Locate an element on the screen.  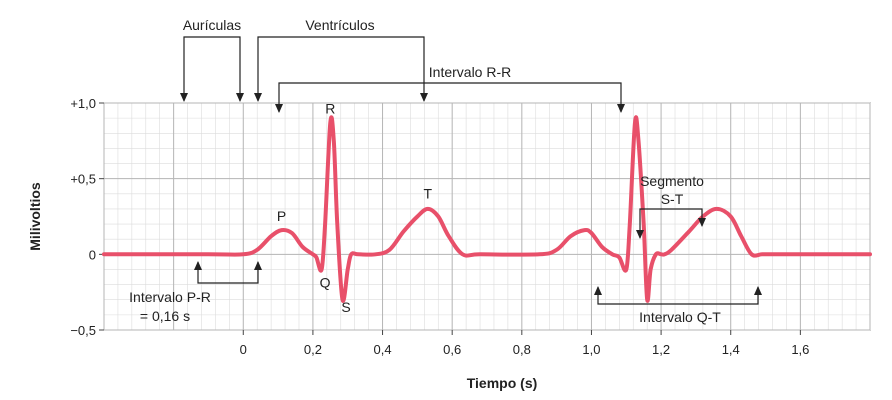
st-arrow-left is located at coordinates (640, 234).